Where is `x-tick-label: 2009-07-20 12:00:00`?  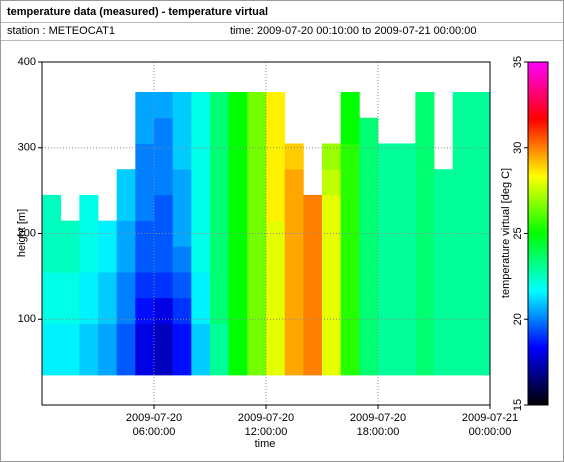 x-tick-label: 2009-07-20 12:00:00 is located at coordinates (266, 425).